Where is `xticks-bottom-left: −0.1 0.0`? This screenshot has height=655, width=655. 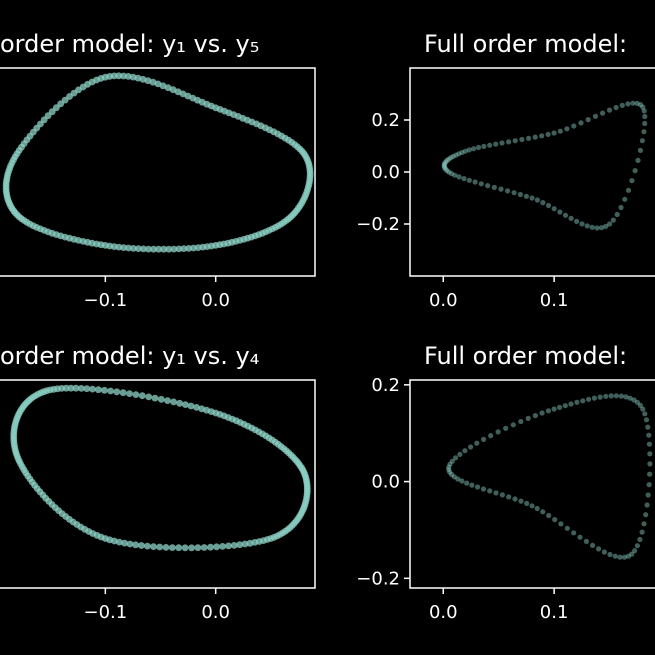
xticks-bottom-left: −0.1 0.0 is located at coordinates (156, 605).